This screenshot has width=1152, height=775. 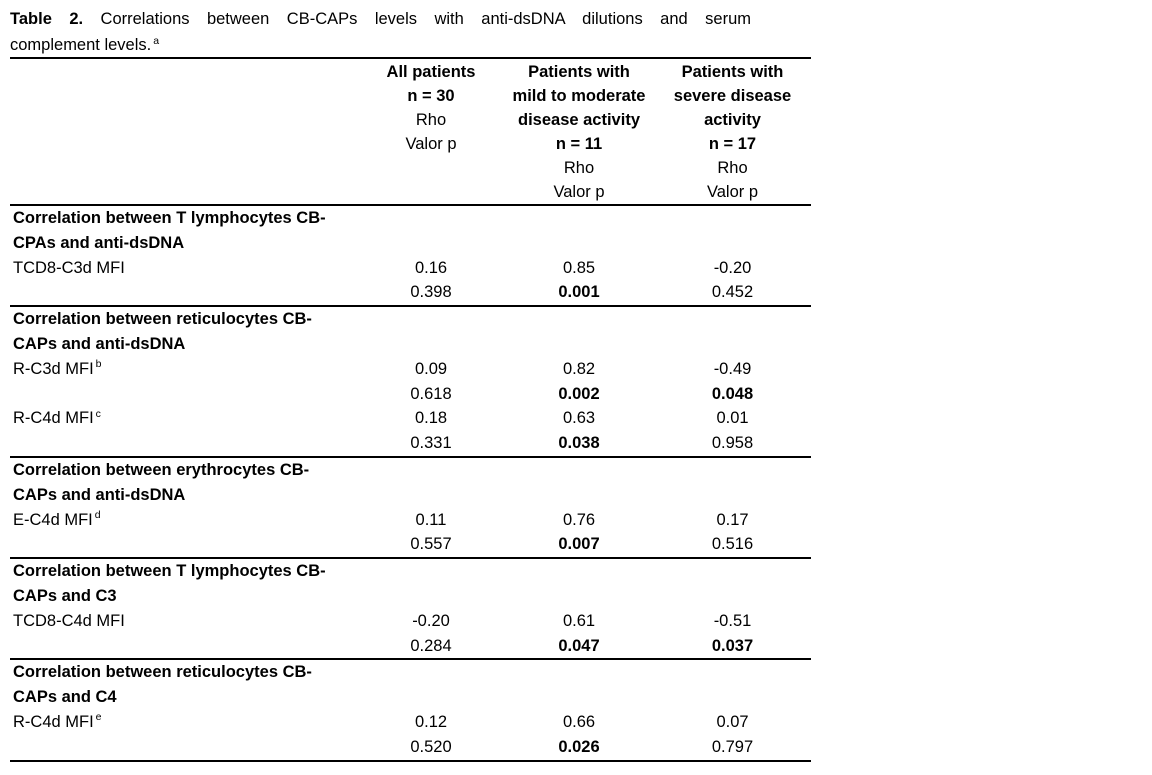 I want to click on rho-value-mild: 0.82, so click(x=579, y=368).